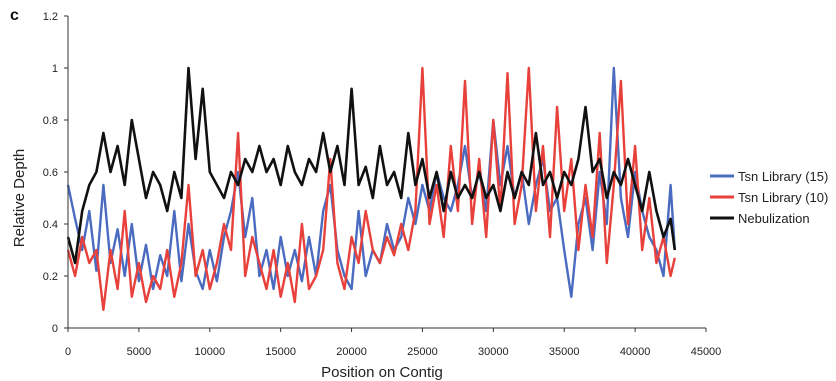 Image resolution: width=836 pixels, height=381 pixels. Describe the element at coordinates (19, 198) in the screenshot. I see `y-axis-title: Relative Depth` at that location.